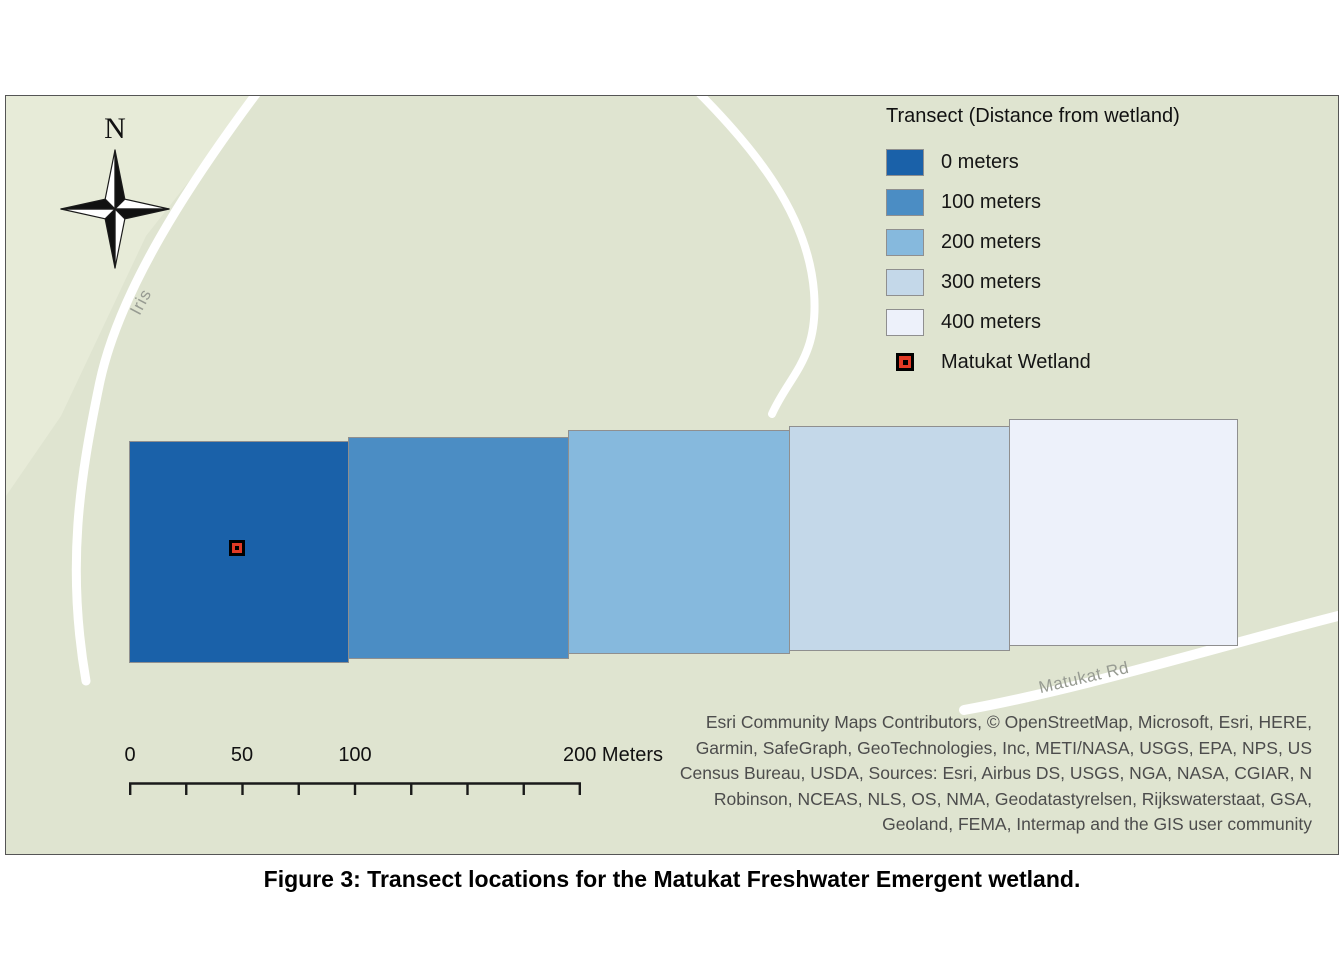  I want to click on legend-swatch-400-meters, so click(905, 322).